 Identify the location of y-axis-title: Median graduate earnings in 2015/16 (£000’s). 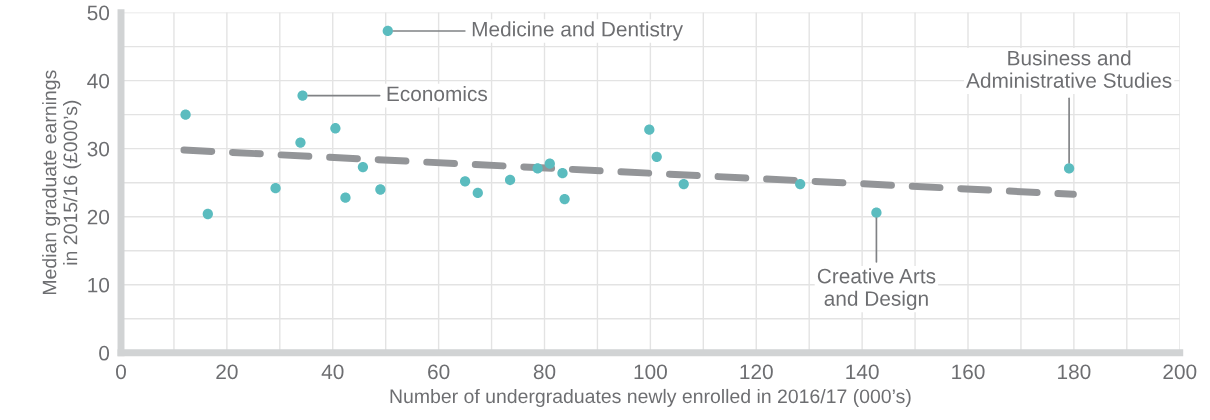
(62, 182).